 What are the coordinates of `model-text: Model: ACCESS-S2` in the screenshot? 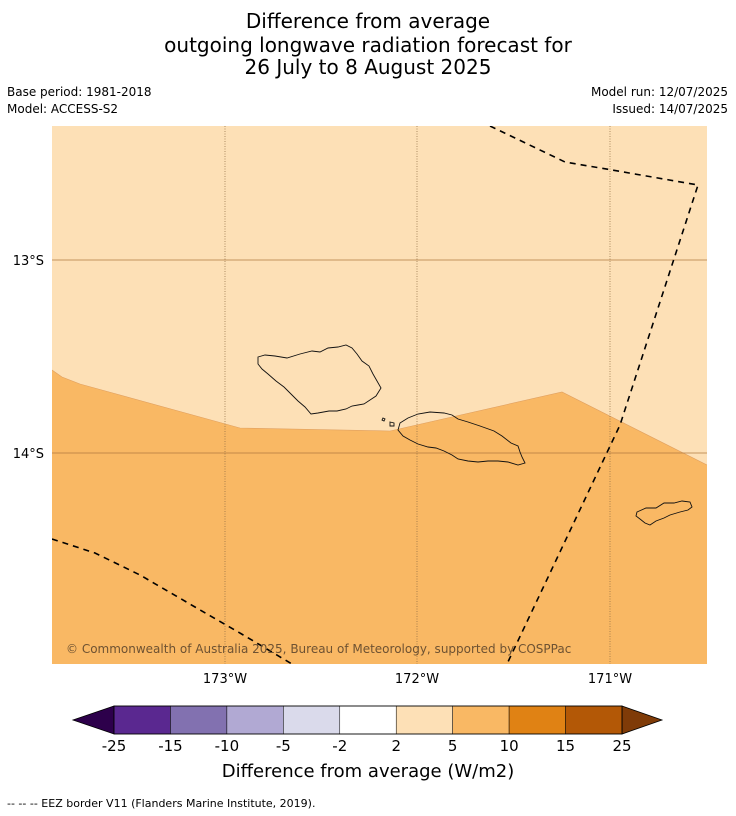 It's located at (63, 109).